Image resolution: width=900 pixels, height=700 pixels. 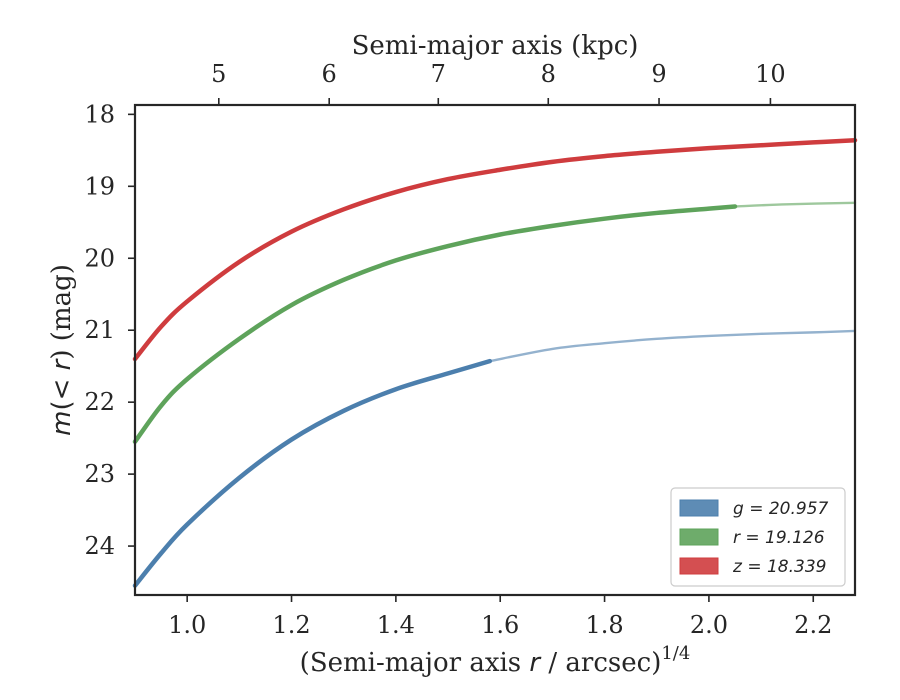 I want to click on y-tick-label: 23, so click(x=99, y=474).